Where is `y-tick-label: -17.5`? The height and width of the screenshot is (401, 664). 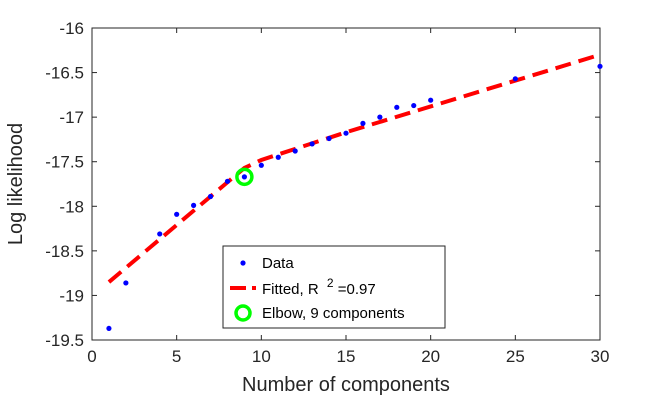
y-tick-label: -17.5 is located at coordinates (64, 162).